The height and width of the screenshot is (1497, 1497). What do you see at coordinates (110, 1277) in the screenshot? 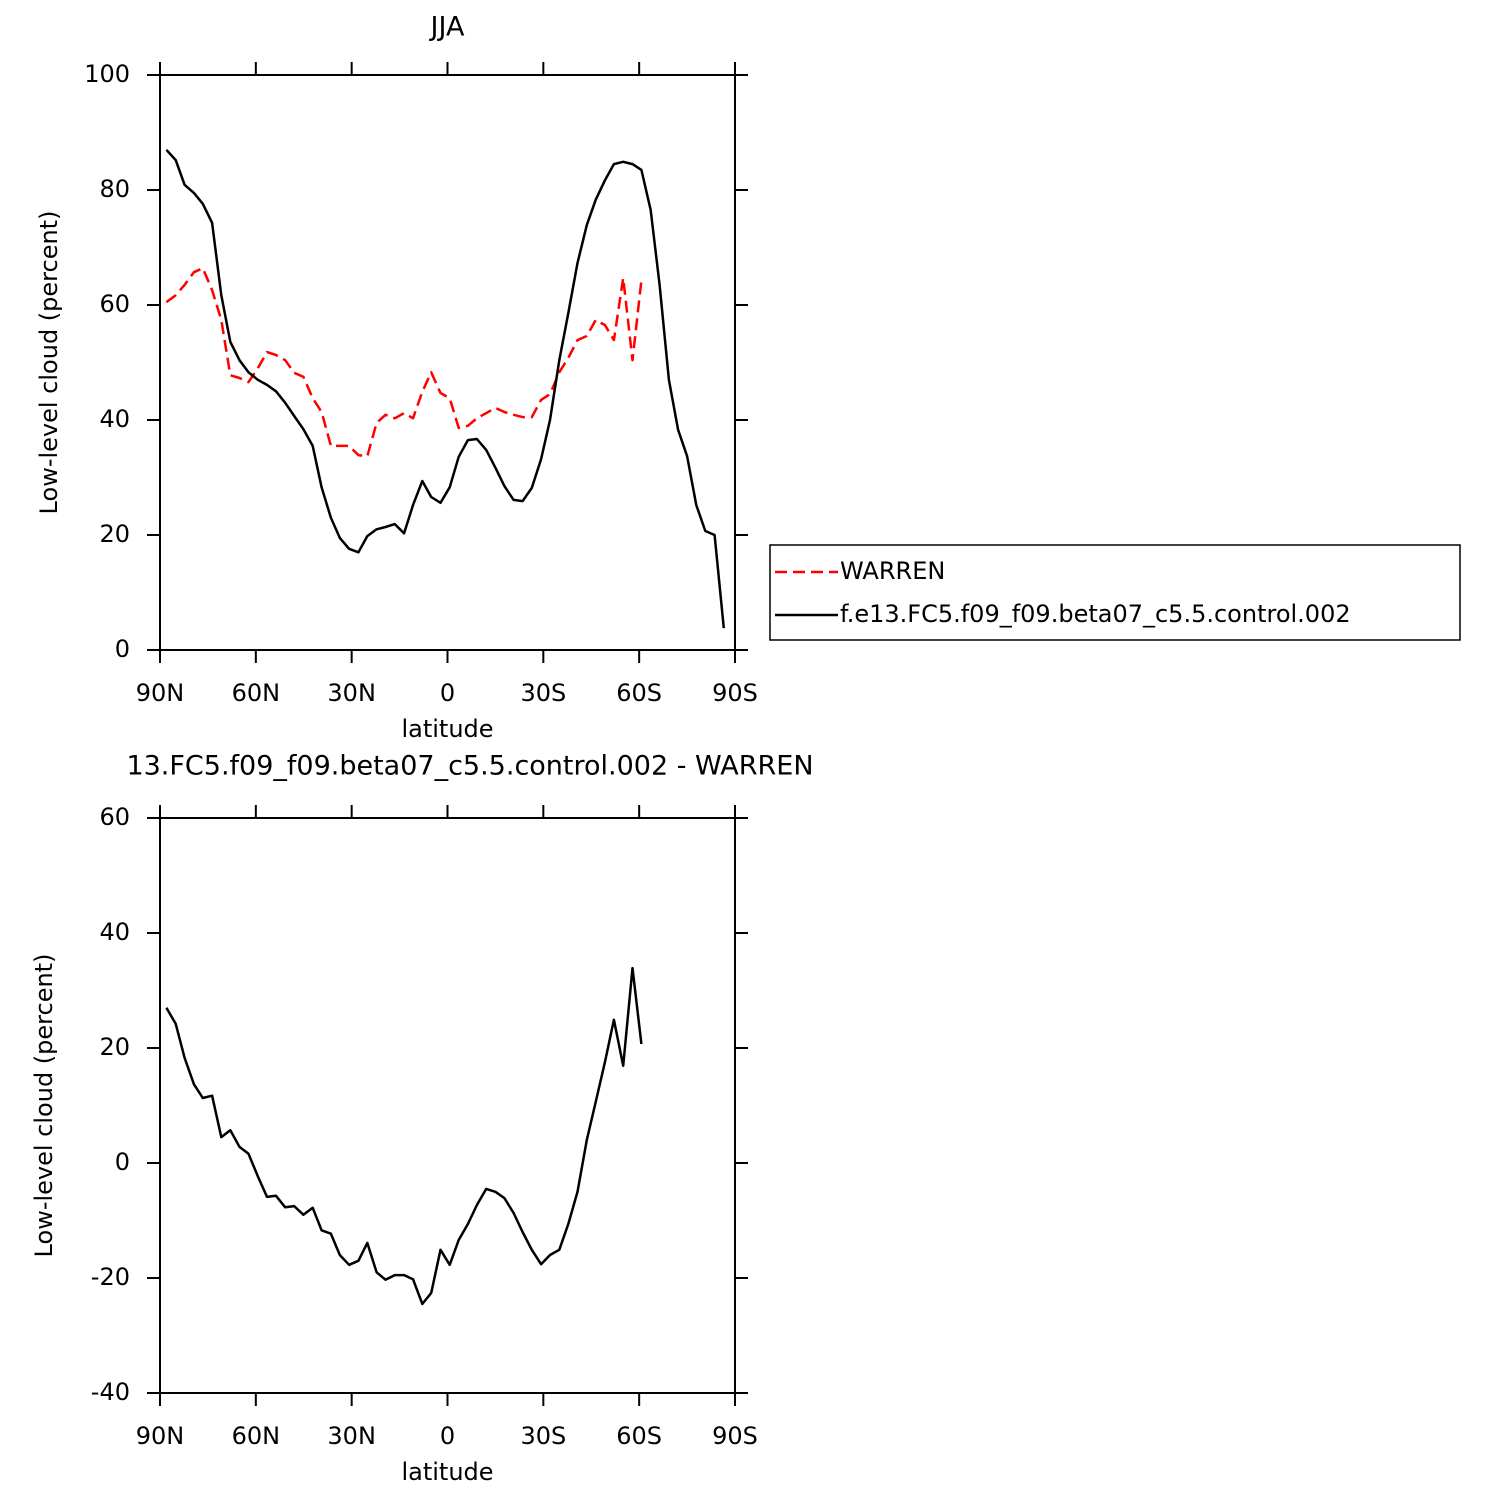
I see `y-tick-label: -20` at bounding box center [110, 1277].